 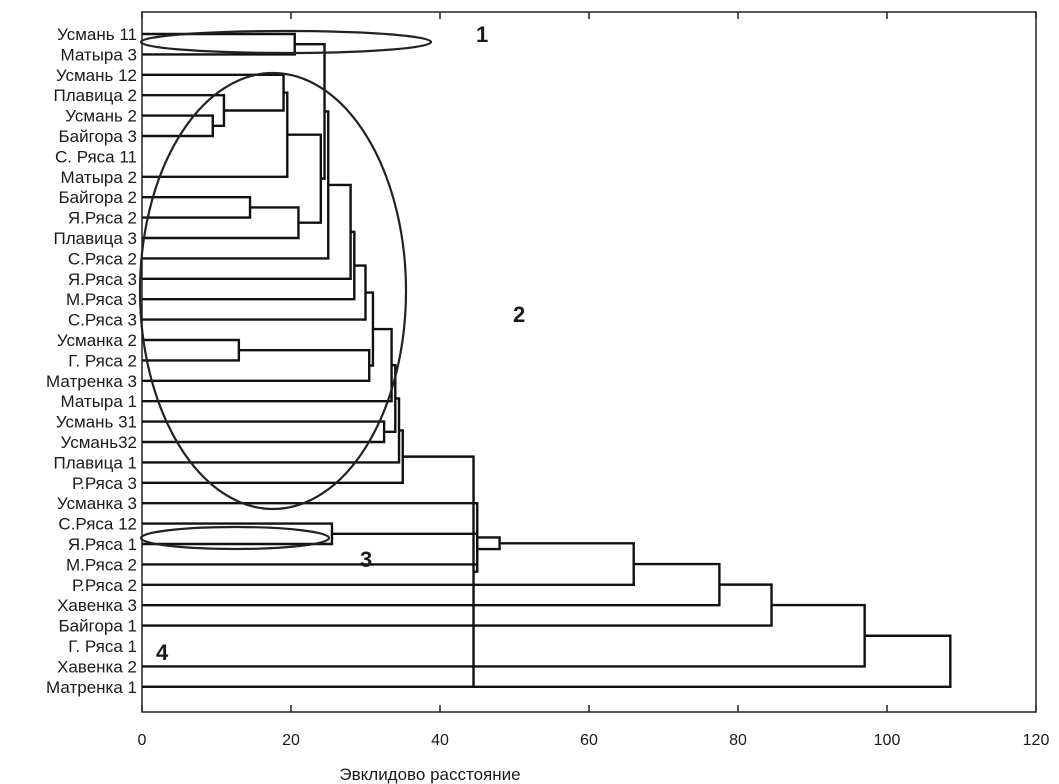 What do you see at coordinates (102, 320) in the screenshot?
I see `leaf-label: С.Ряса 3` at bounding box center [102, 320].